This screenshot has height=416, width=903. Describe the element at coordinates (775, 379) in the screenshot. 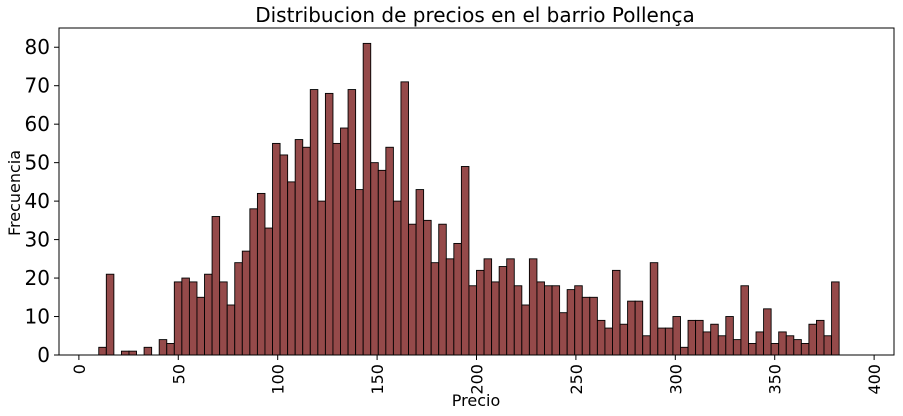

I see `x-tick-label: 350` at that location.